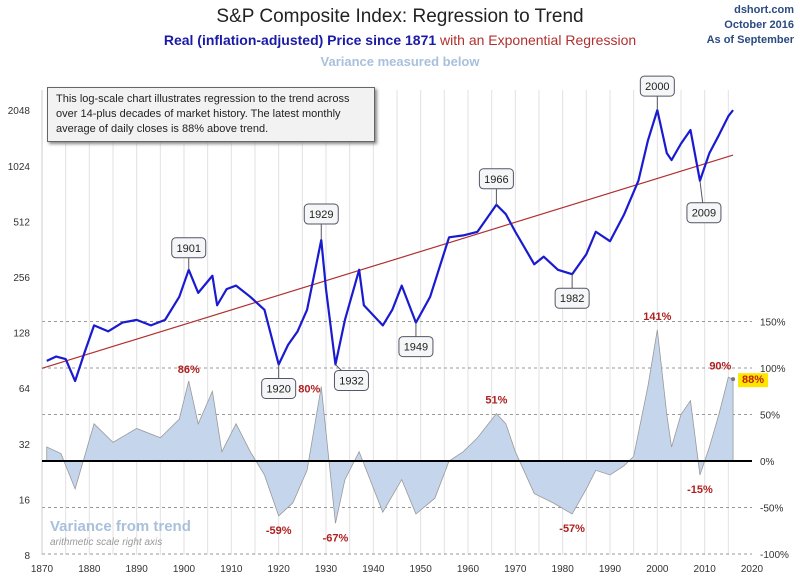  Describe the element at coordinates (572, 529) in the screenshot. I see `variance-label: -57%` at that location.